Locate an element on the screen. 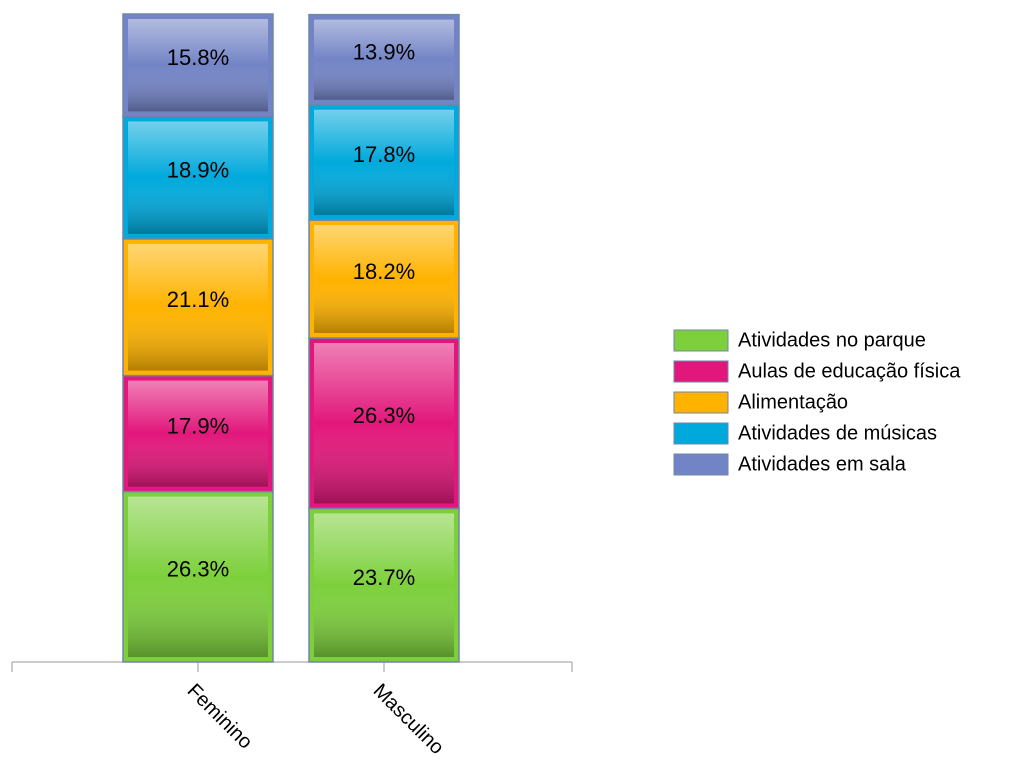  data-label: 15.8% is located at coordinates (198, 57).